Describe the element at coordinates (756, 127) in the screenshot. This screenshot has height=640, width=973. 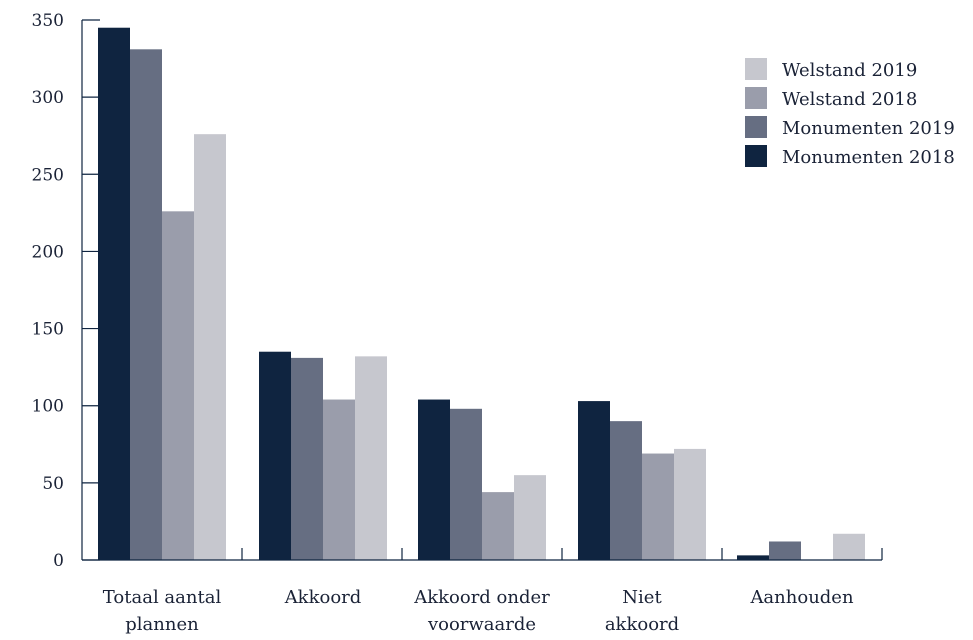
I see `legend-swatch-monumenten-2019` at that location.